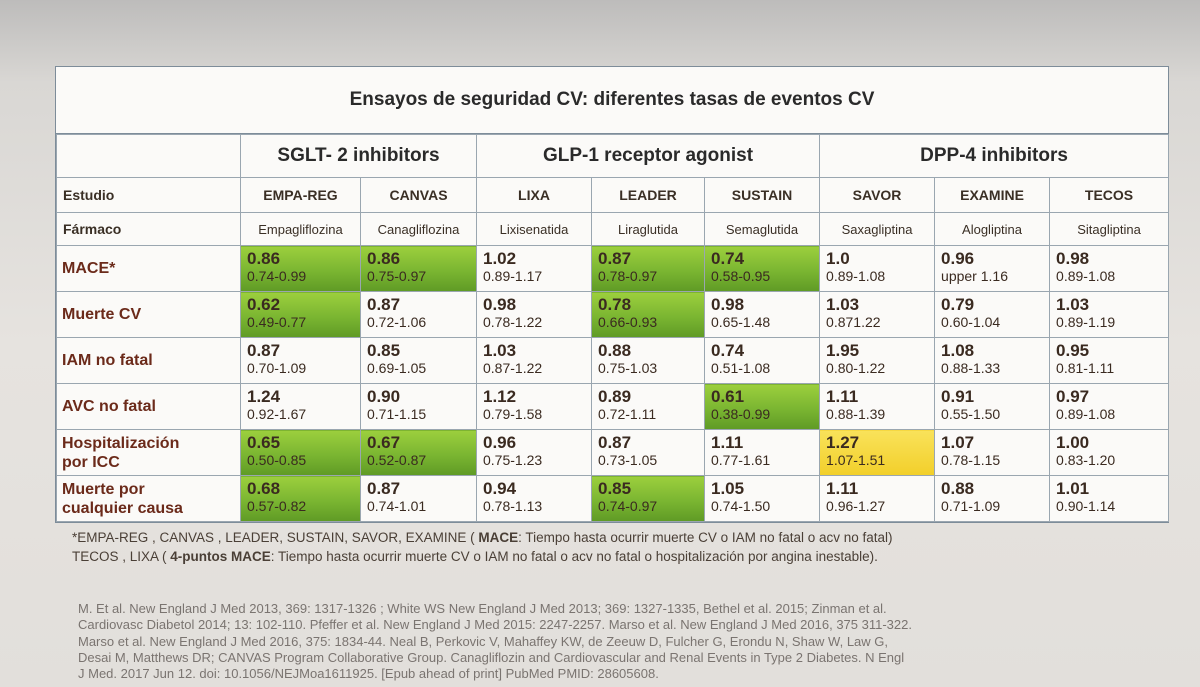  I want to click on outcome-label-line: Hospitalización, so click(121, 443).